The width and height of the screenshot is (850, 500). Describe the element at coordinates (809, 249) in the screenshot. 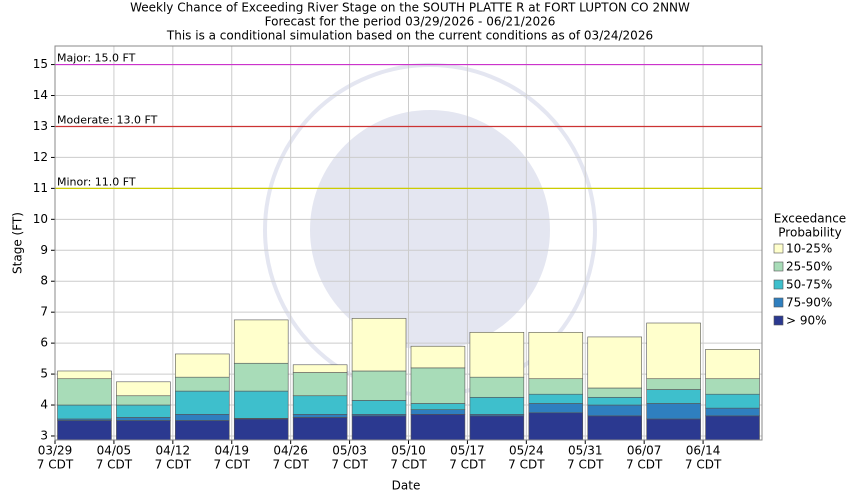

I see `legend-label: 10-25%` at that location.